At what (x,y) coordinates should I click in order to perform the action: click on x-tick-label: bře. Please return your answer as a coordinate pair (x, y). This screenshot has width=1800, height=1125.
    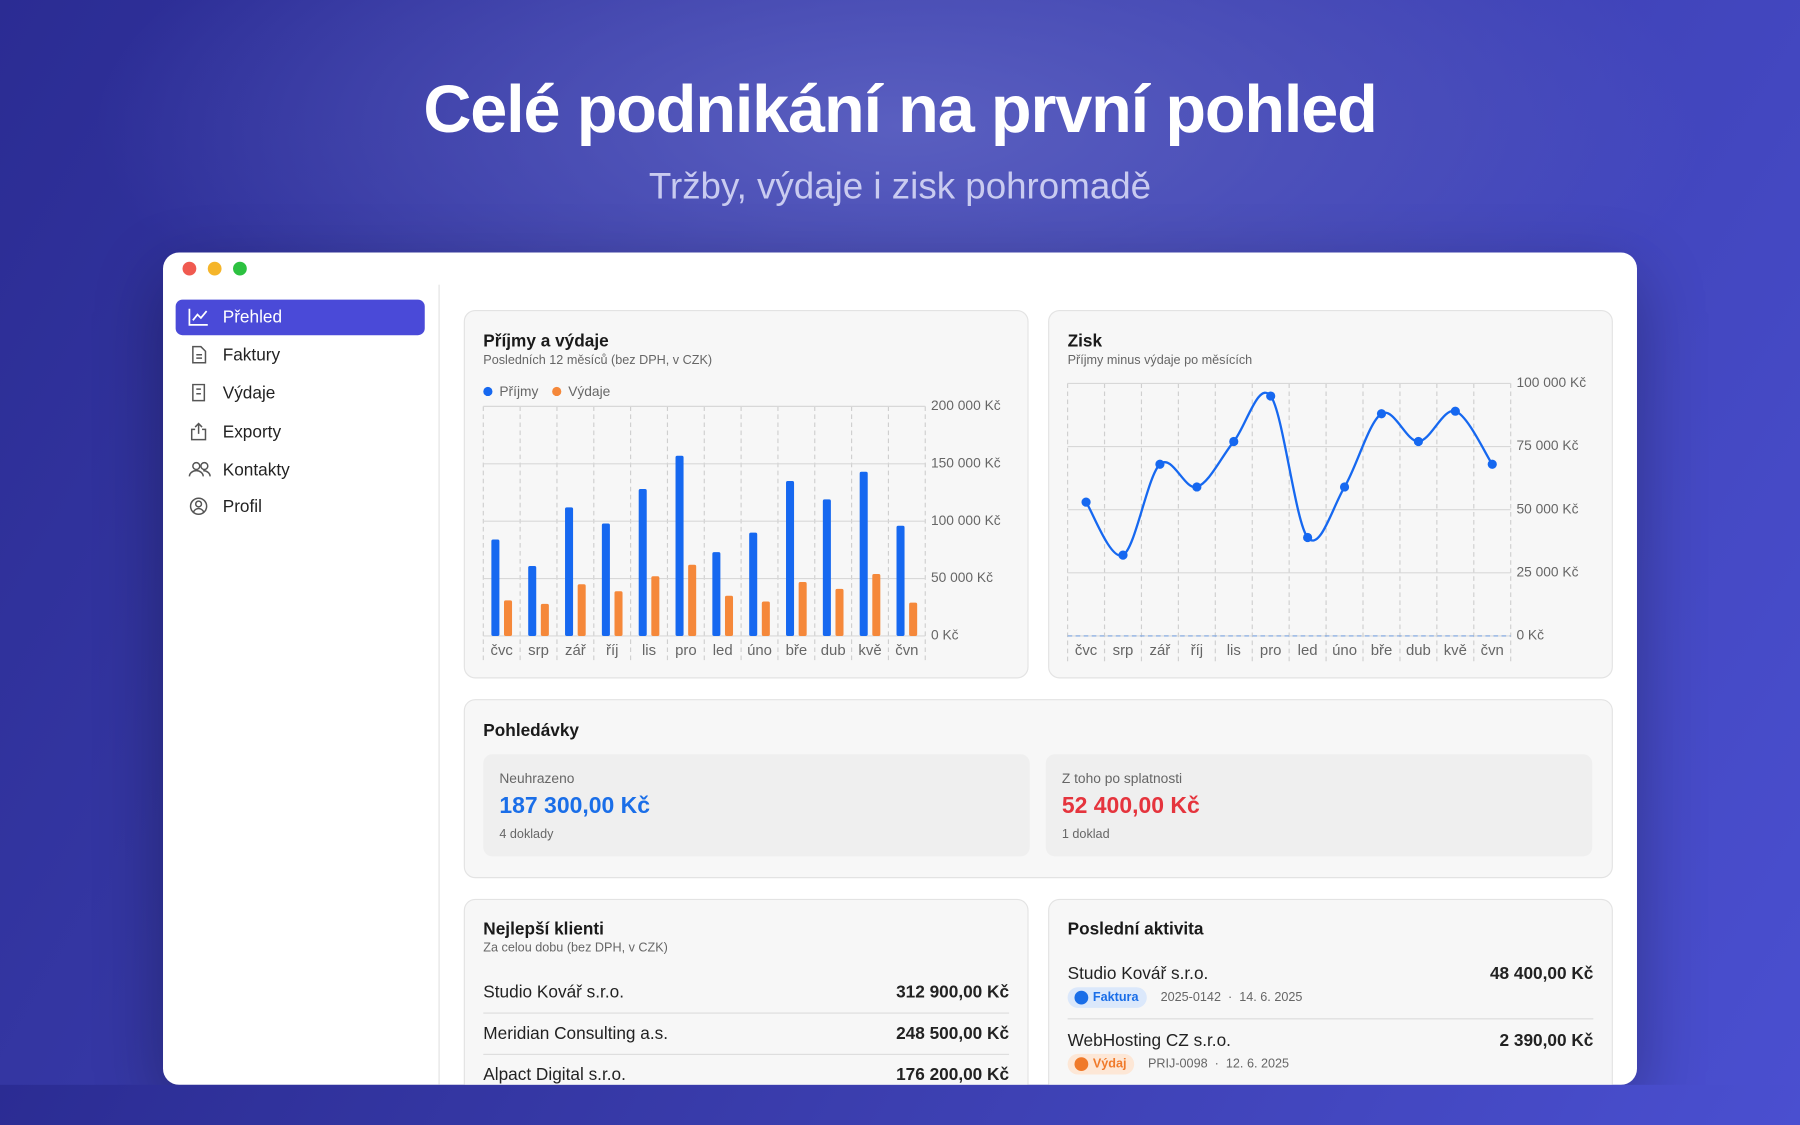
    Looking at the image, I should click on (1382, 650).